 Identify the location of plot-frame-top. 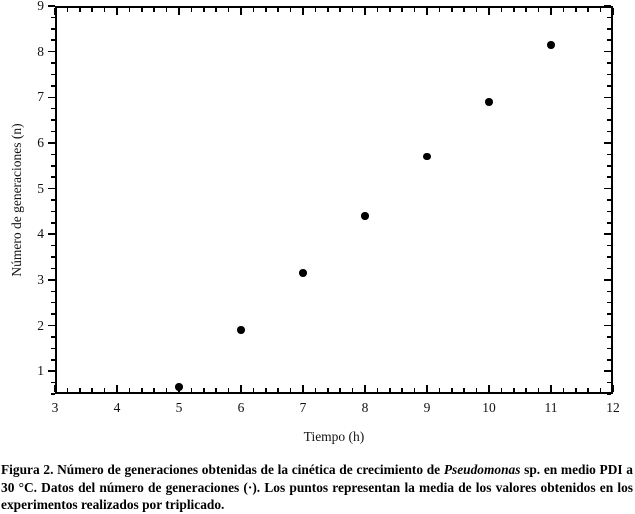
(334, 7).